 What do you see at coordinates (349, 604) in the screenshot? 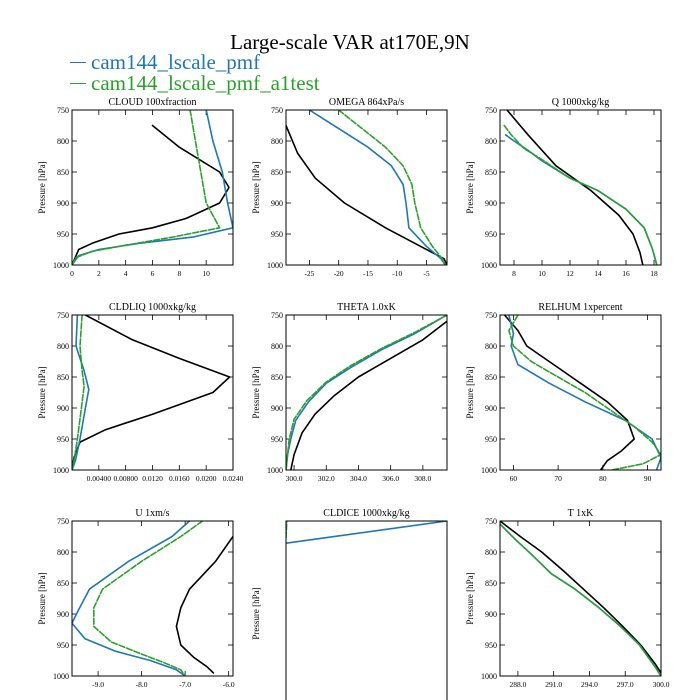
I see `chart-panel: CLDICE 1000xkg/kg Pressure [hPa]` at bounding box center [349, 604].